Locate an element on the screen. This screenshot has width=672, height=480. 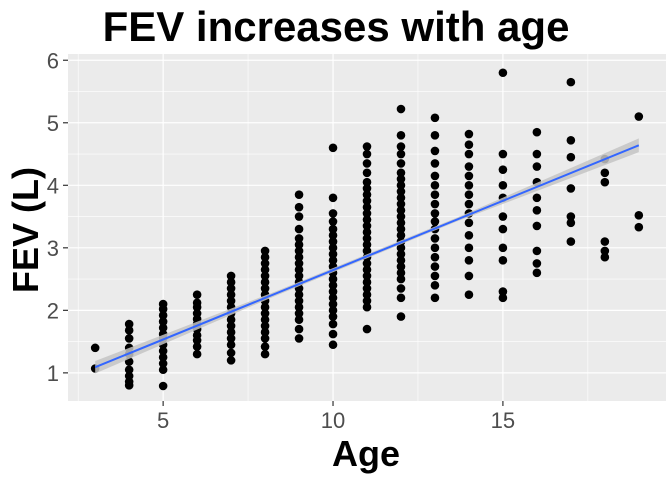
x-tick-label: 15 is located at coordinates (503, 420).